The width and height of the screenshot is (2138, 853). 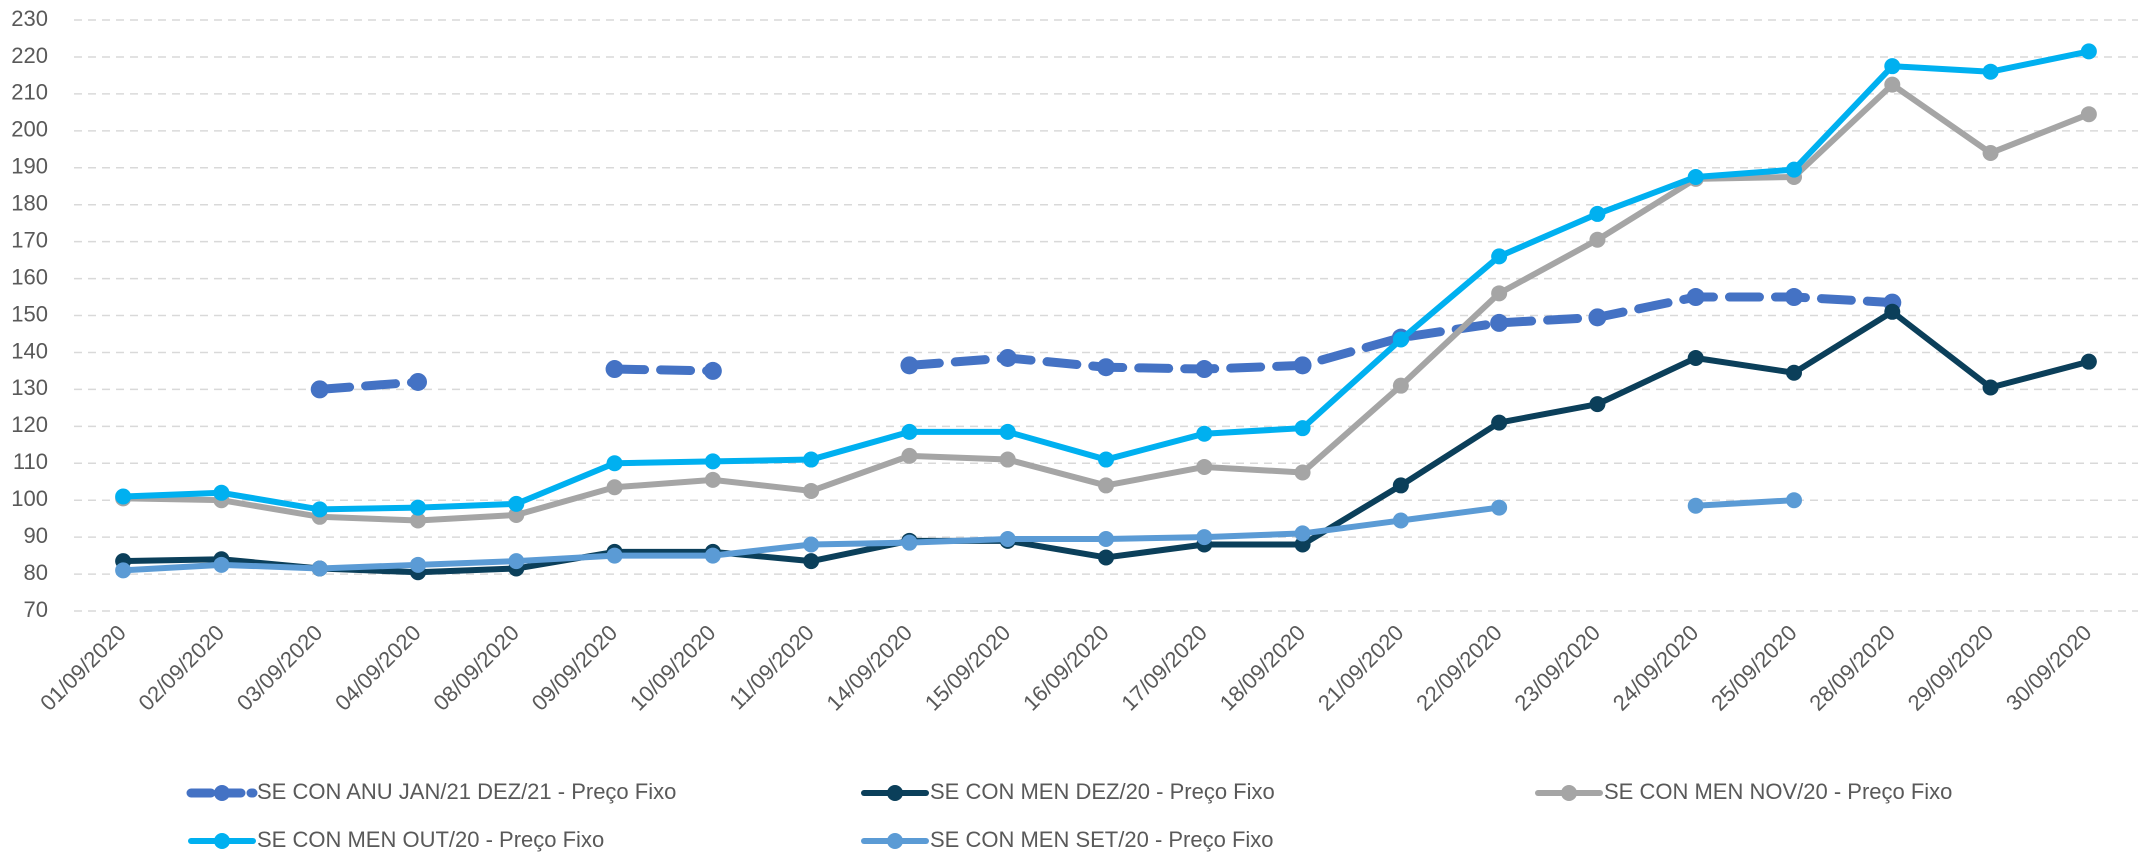 What do you see at coordinates (1263, 668) in the screenshot?
I see `x-tick-label: 18/09/2020` at bounding box center [1263, 668].